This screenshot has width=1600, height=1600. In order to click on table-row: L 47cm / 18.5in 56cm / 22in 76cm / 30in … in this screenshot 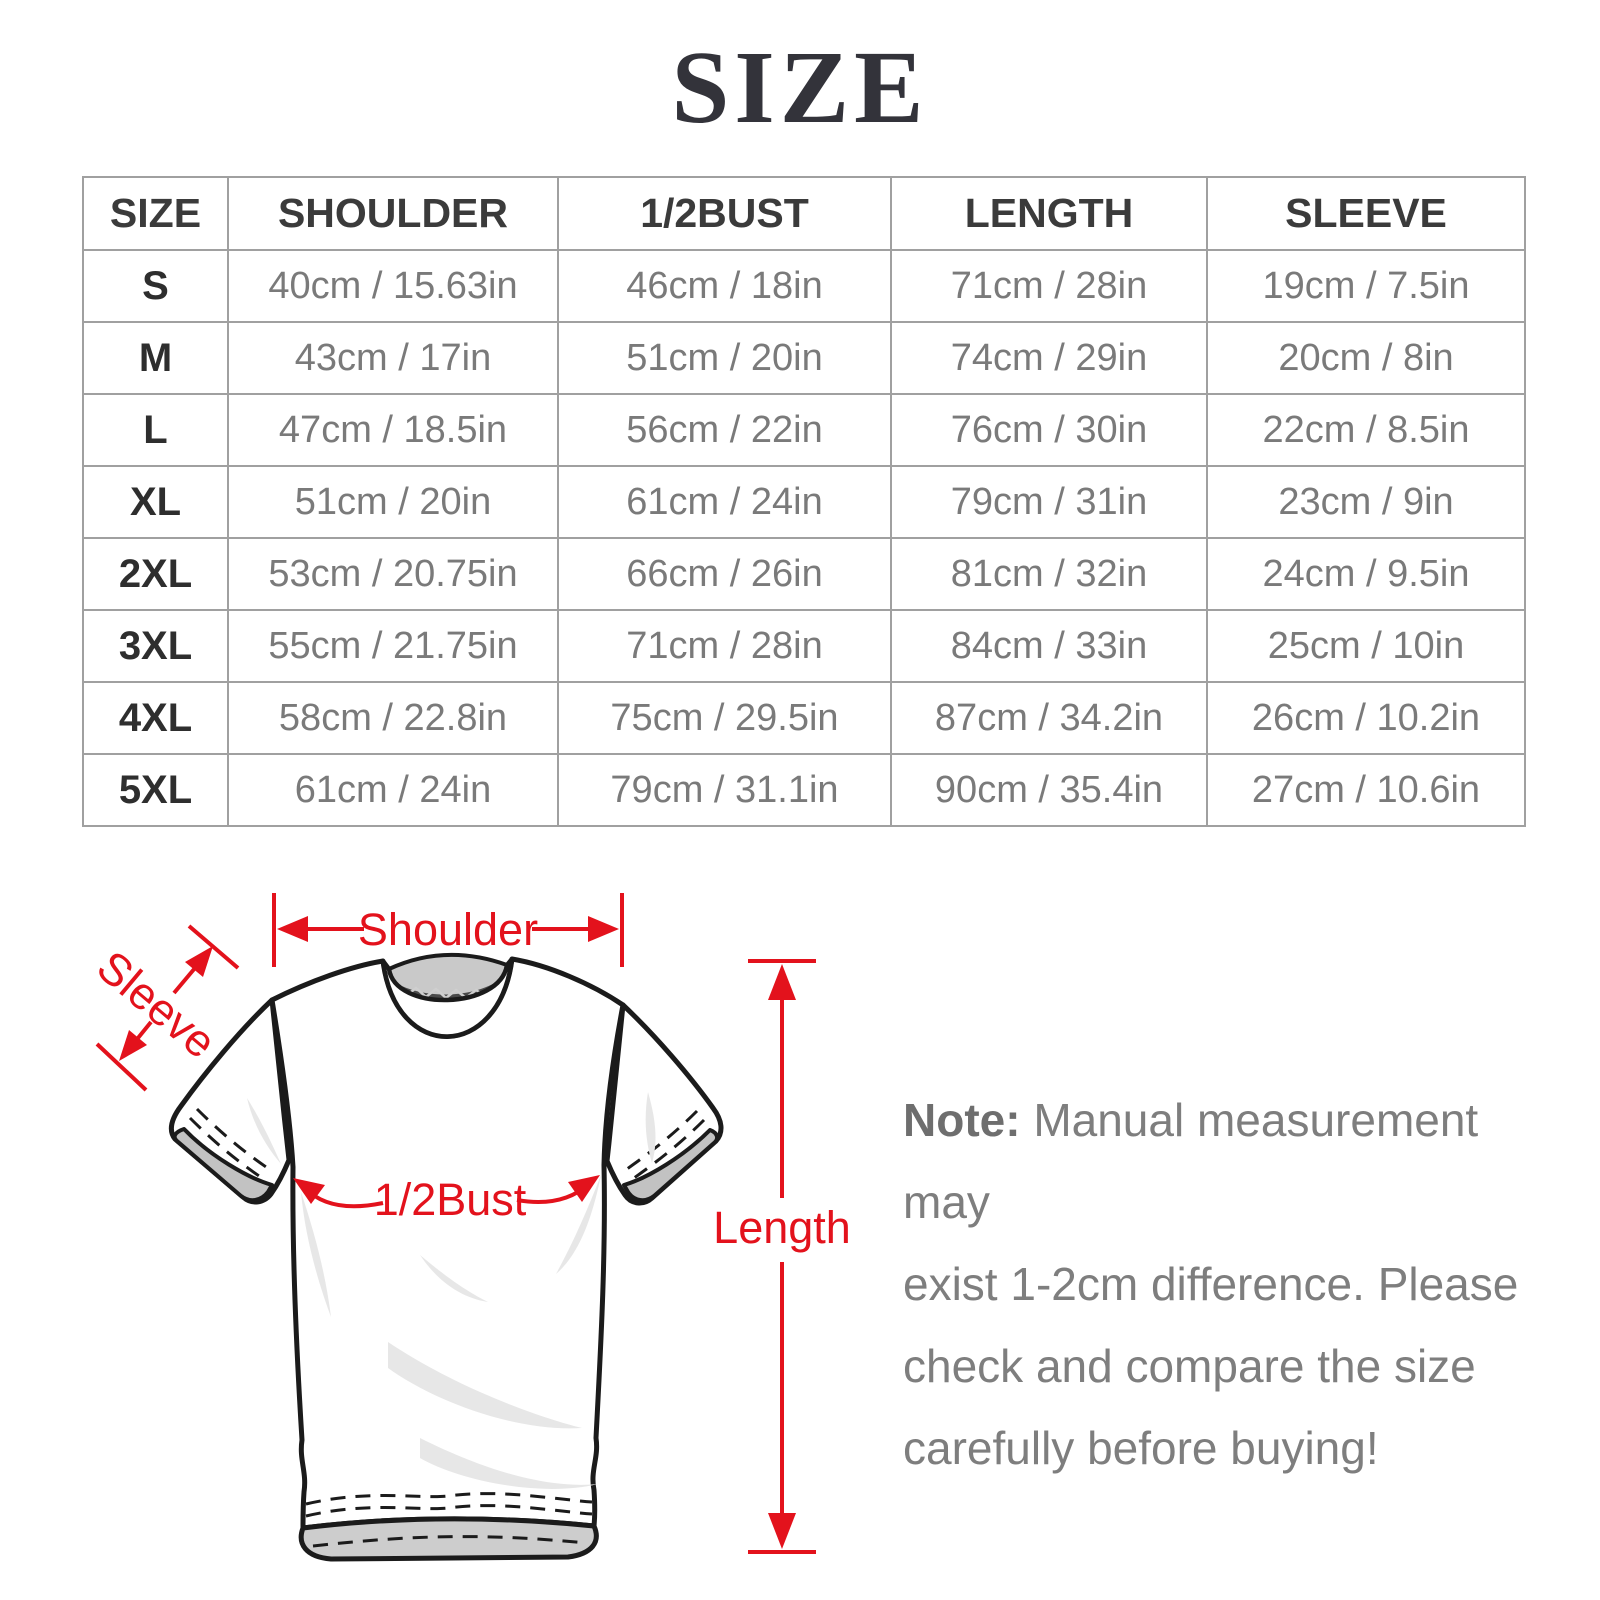, I will do `click(804, 430)`.